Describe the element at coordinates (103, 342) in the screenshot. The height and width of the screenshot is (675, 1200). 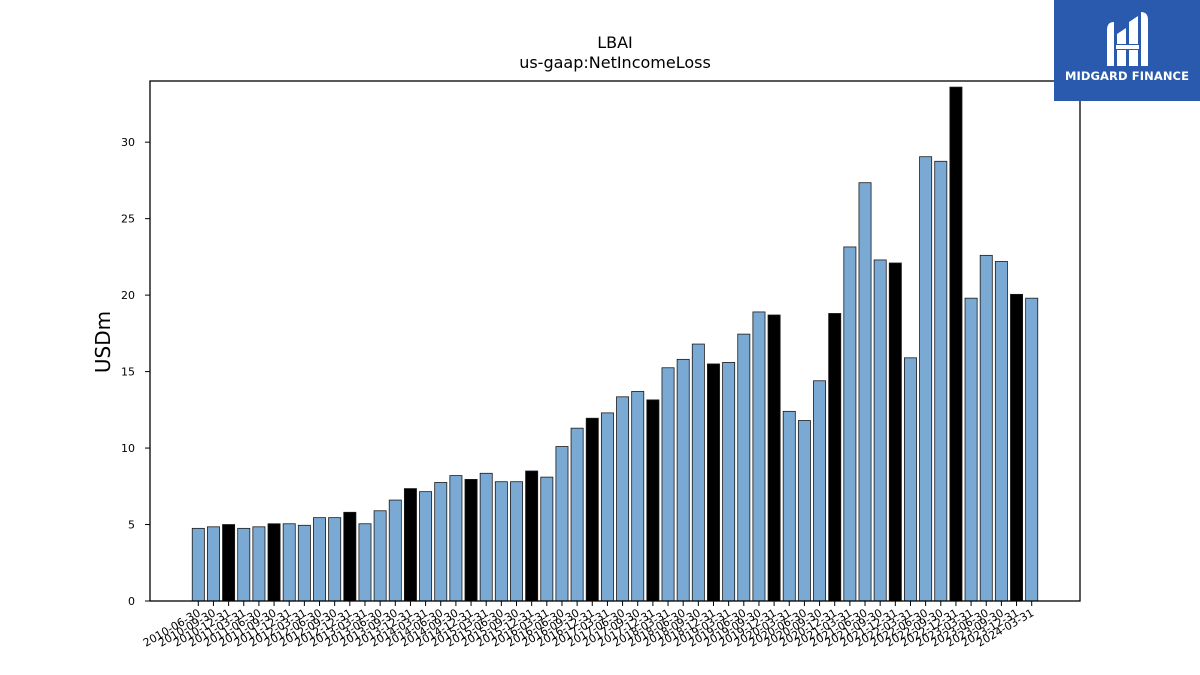
I see `y-axis-label: USDm` at that location.